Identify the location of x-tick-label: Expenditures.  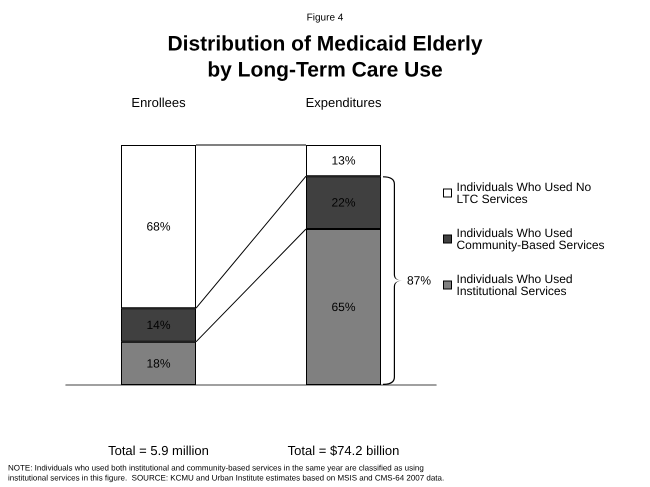
(344, 102).